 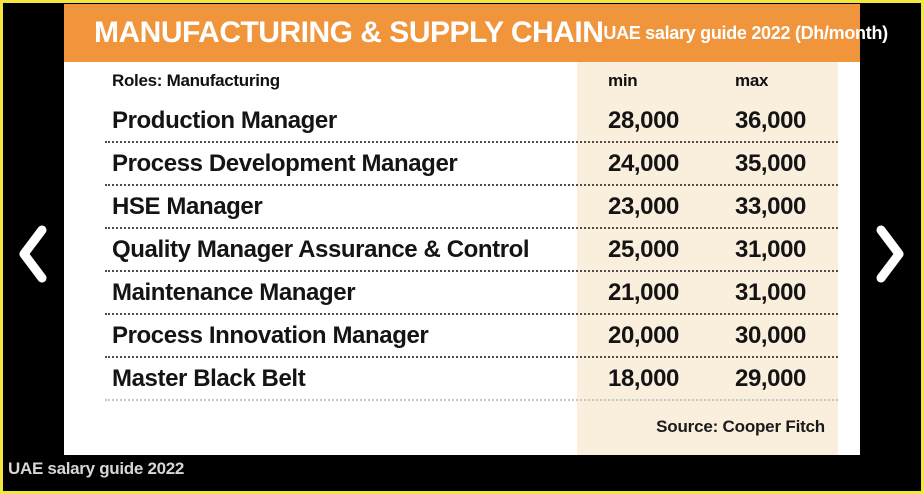 What do you see at coordinates (471, 81) in the screenshot?
I see `table-header-row: Roles: Manufacturing min max` at bounding box center [471, 81].